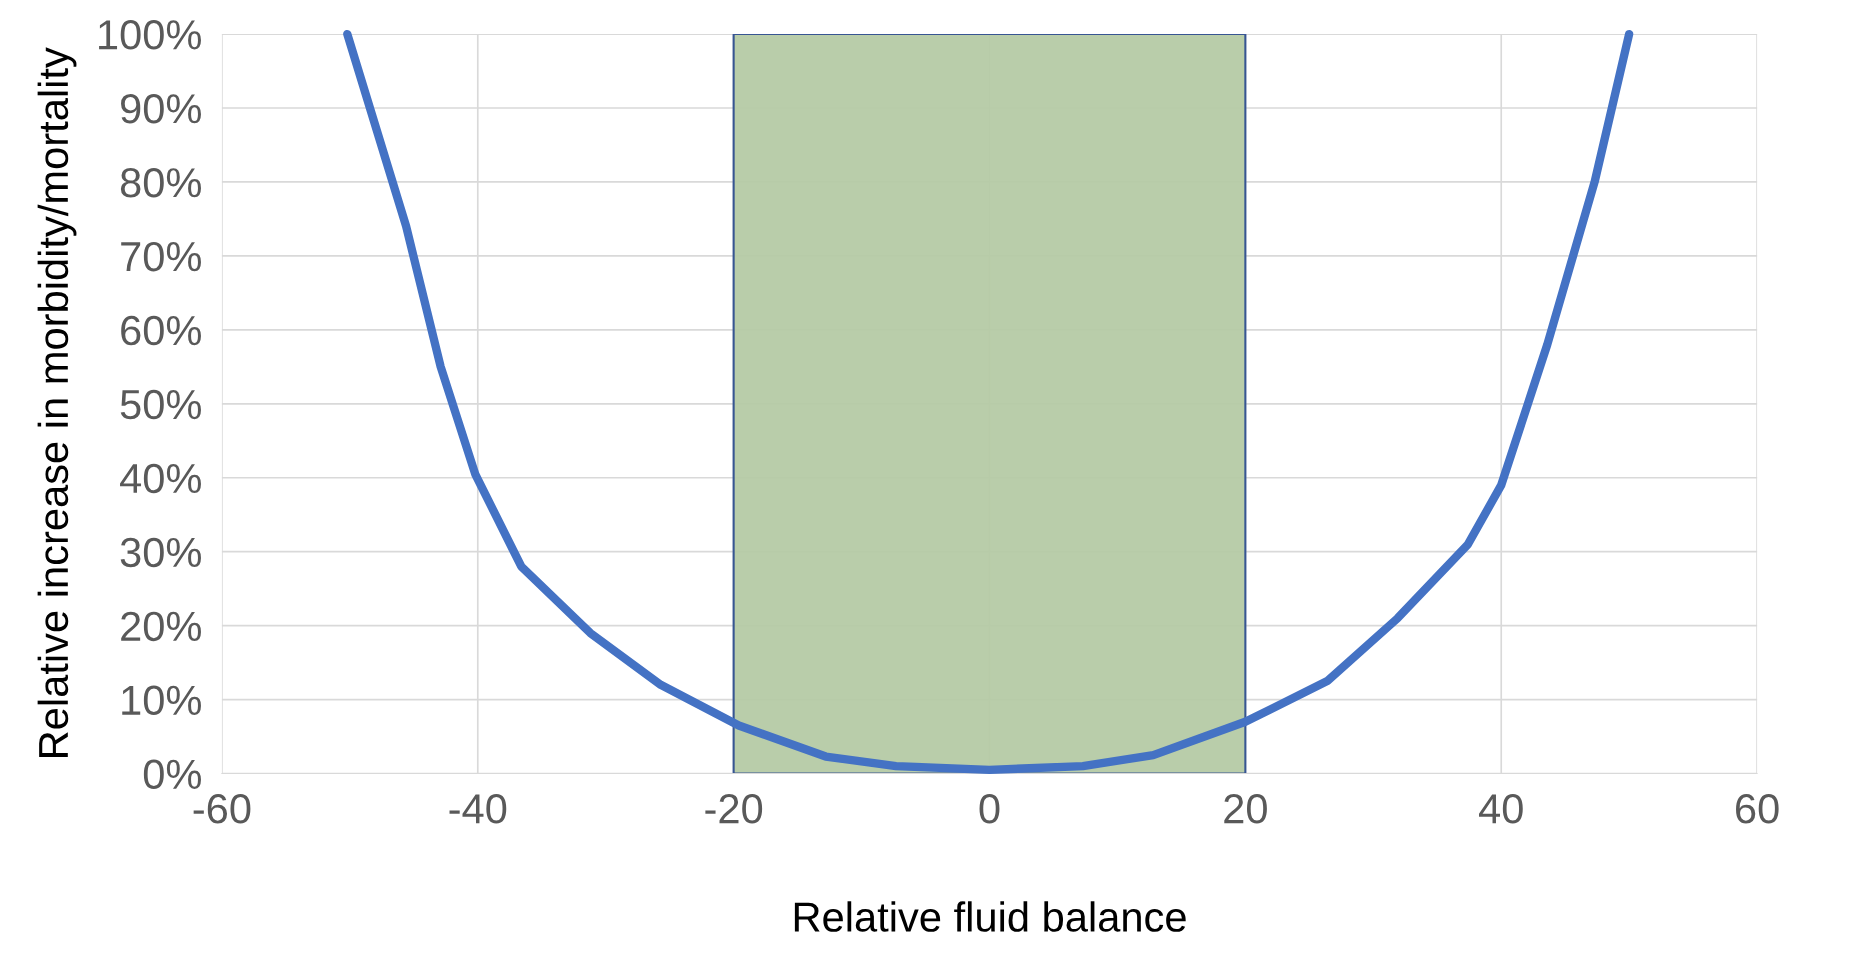  What do you see at coordinates (160, 478) in the screenshot?
I see `y-tick-label: 40%` at bounding box center [160, 478].